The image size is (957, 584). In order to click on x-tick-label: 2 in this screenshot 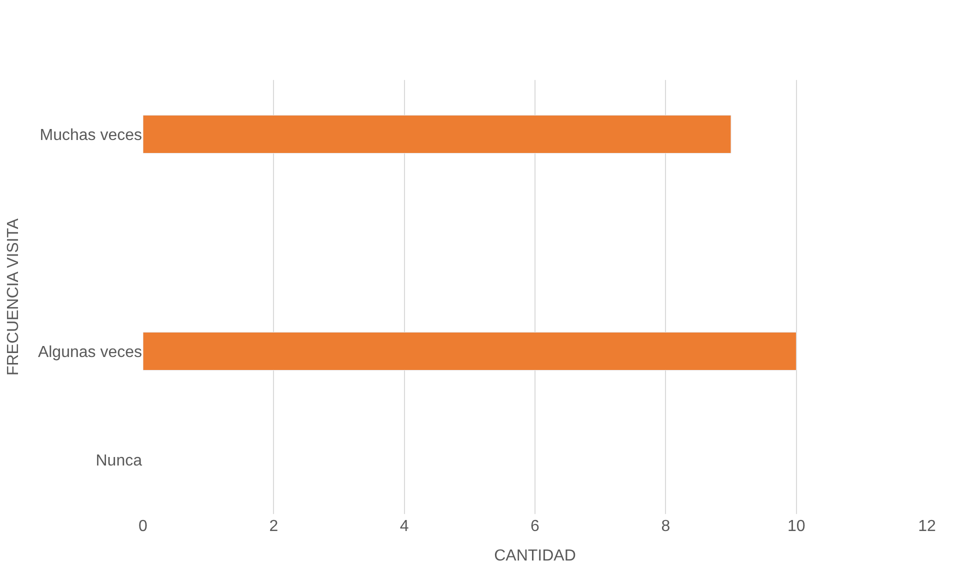, I will do `click(273, 526)`.